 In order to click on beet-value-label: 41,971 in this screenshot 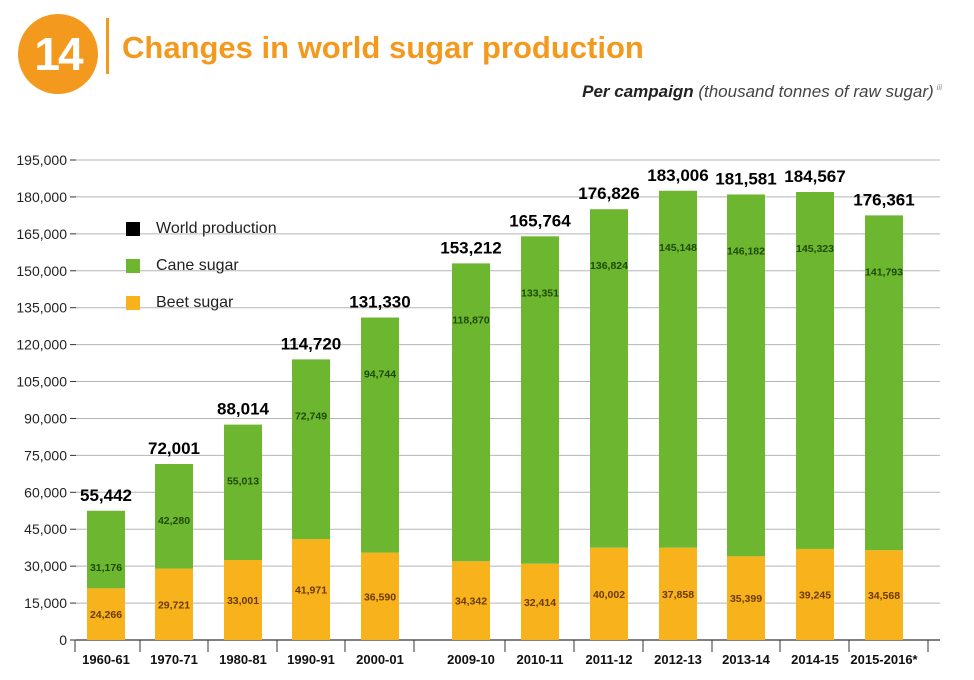, I will do `click(311, 591)`.